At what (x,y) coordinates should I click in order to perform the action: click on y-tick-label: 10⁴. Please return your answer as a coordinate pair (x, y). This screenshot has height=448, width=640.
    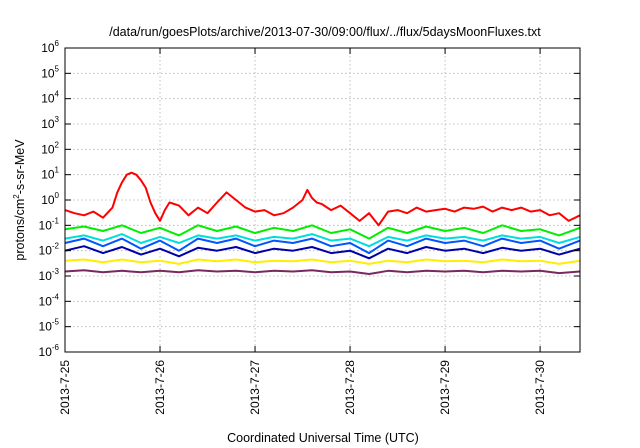
    Looking at the image, I should click on (50, 98).